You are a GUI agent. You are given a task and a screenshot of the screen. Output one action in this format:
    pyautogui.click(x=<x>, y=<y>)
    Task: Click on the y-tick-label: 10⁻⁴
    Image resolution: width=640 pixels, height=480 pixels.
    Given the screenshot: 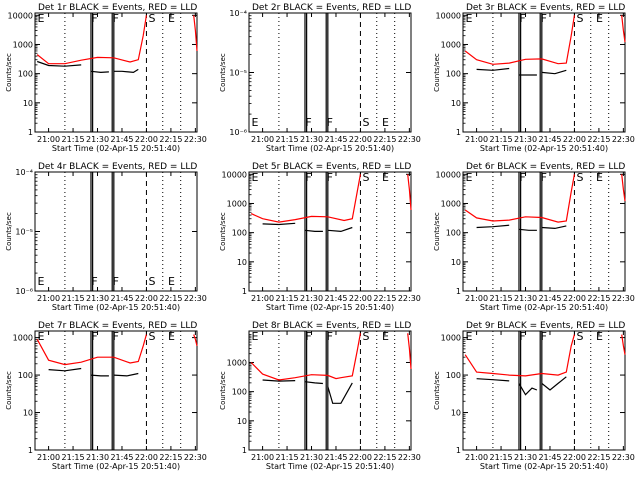 What is the action you would take?
    pyautogui.click(x=24, y=172)
    